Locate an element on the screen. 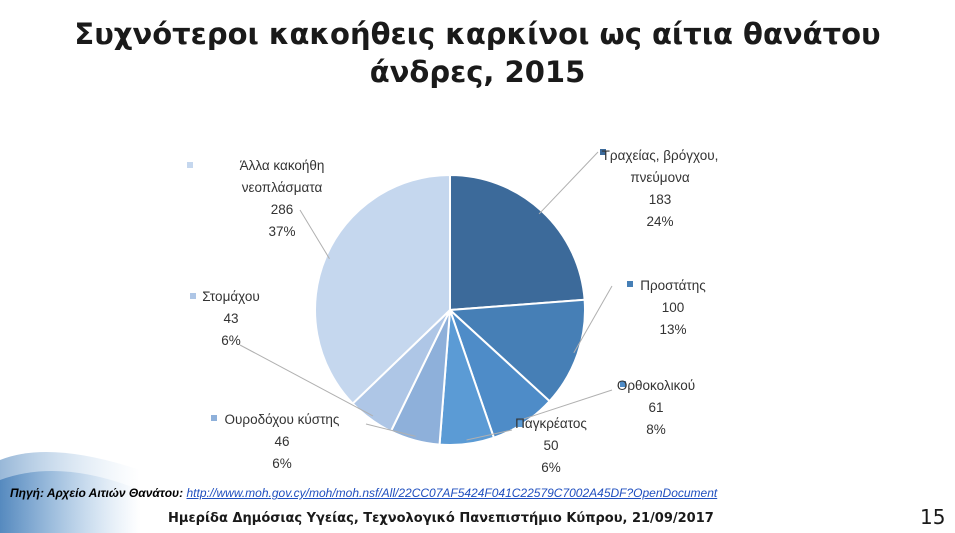 The width and height of the screenshot is (955, 533). slice-percent-label: 37% is located at coordinates (281, 231).